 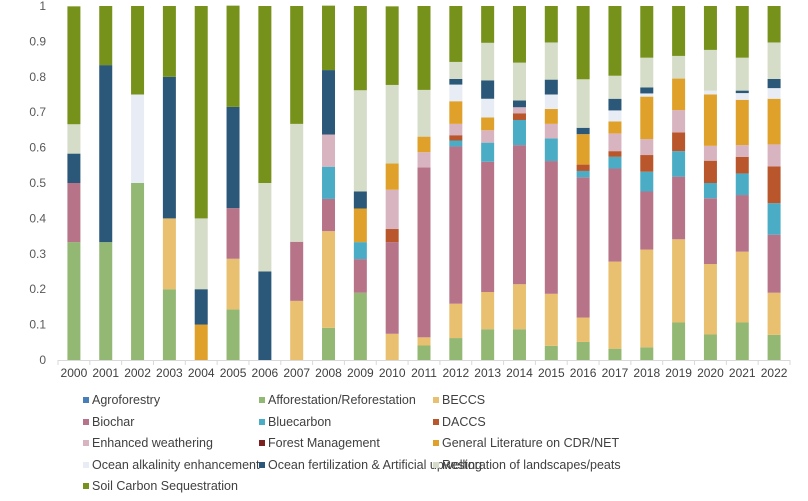 I want to click on x-tick-label: 2019, so click(x=678, y=373).